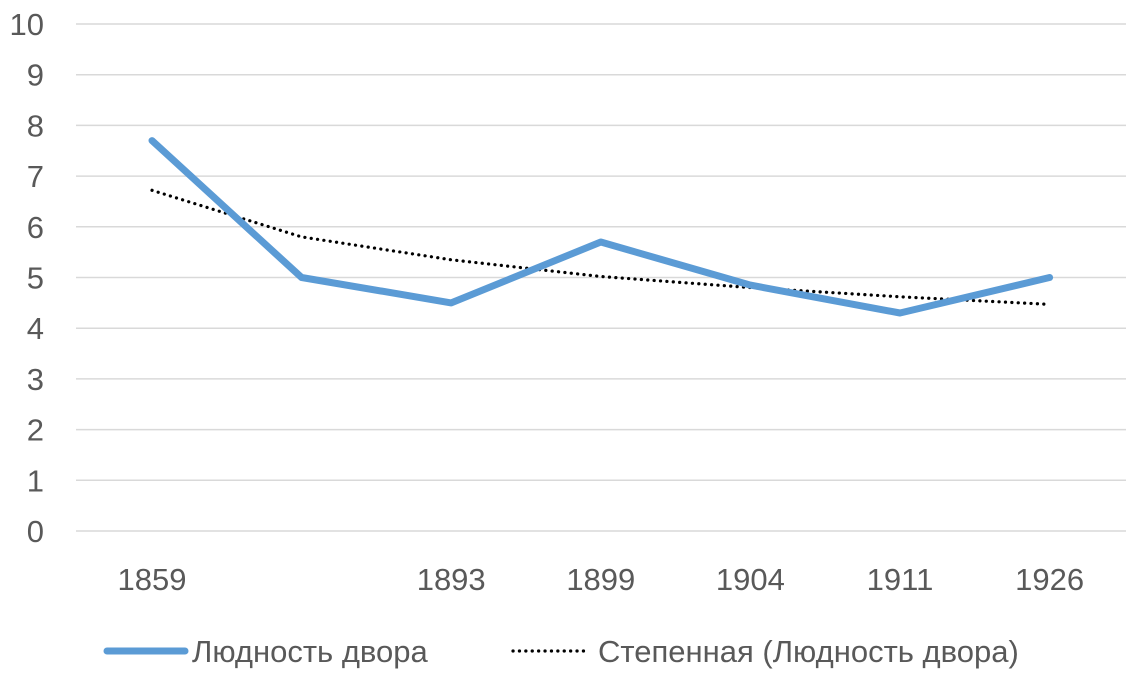 This screenshot has height=699, width=1148. What do you see at coordinates (27, 24) in the screenshot?
I see `y-tick-label: 10` at bounding box center [27, 24].